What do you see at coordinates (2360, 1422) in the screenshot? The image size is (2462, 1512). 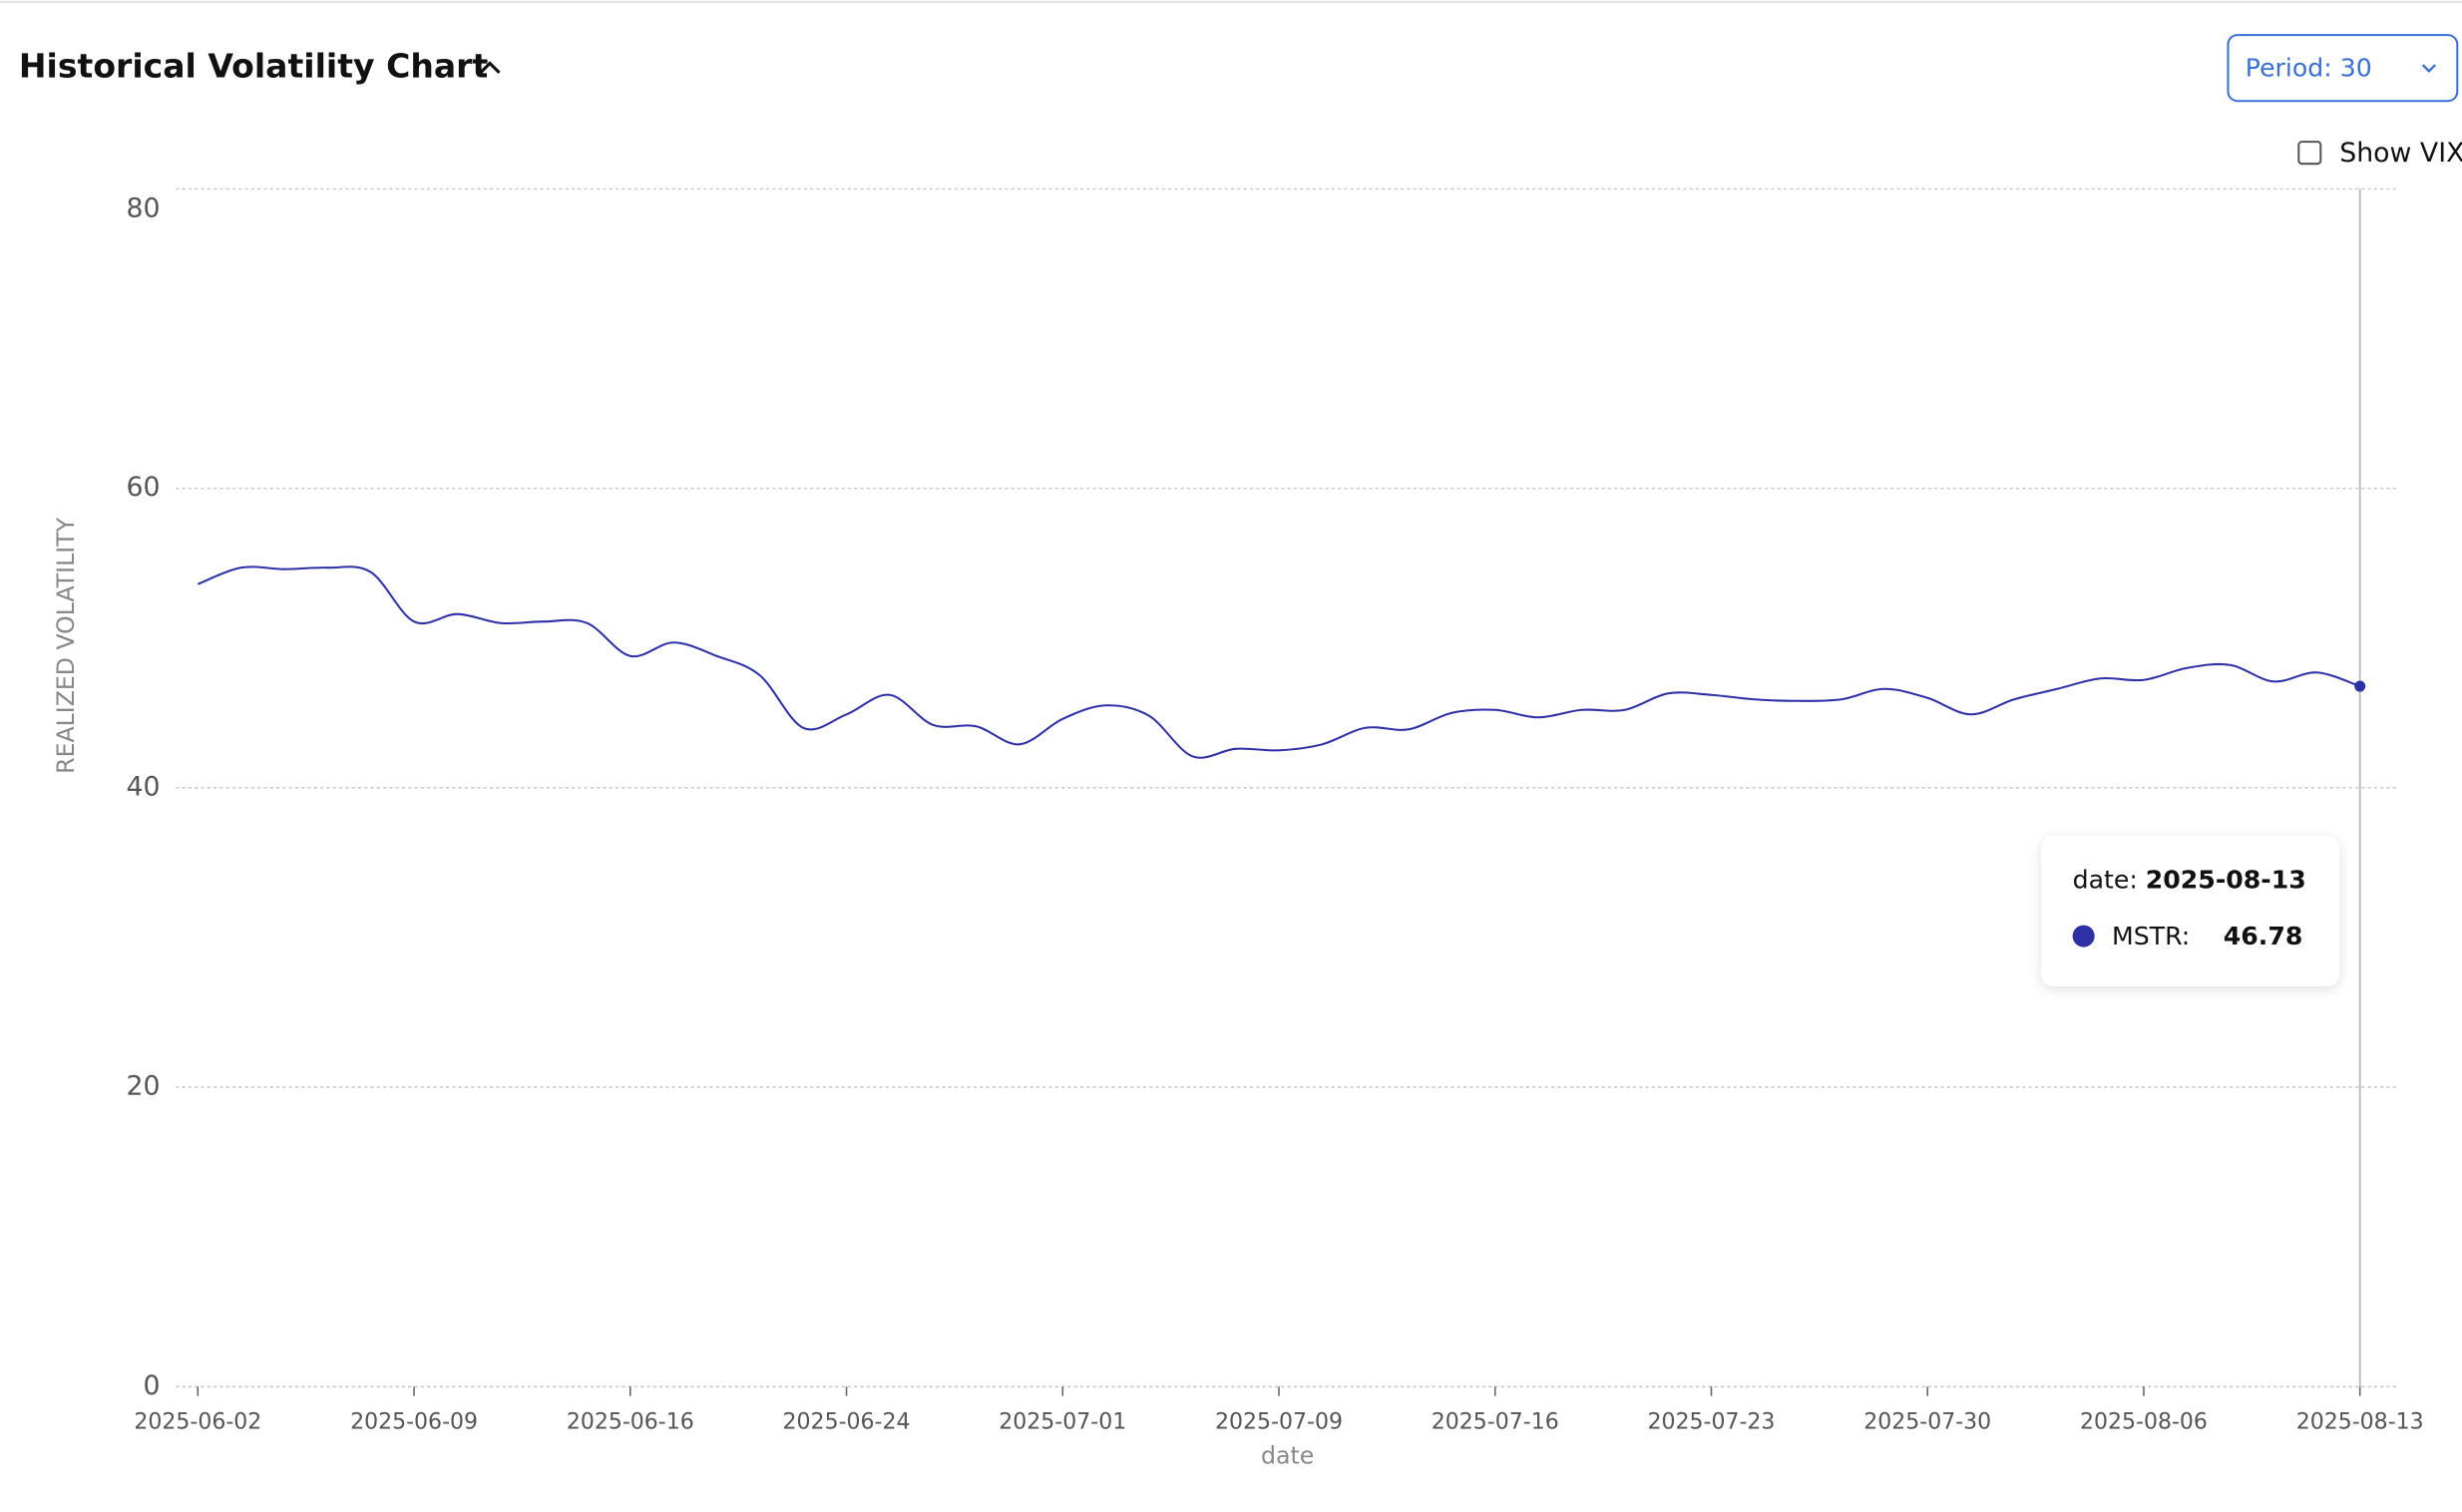 I see `x-tick-label: 2025-08-13` at bounding box center [2360, 1422].